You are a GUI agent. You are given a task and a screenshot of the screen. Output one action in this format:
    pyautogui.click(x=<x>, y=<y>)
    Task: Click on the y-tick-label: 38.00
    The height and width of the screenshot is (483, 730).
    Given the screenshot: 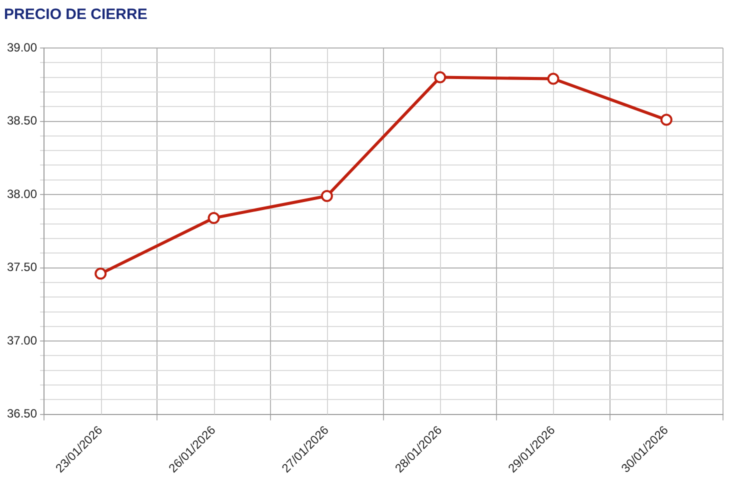 What is the action you would take?
    pyautogui.click(x=22, y=193)
    